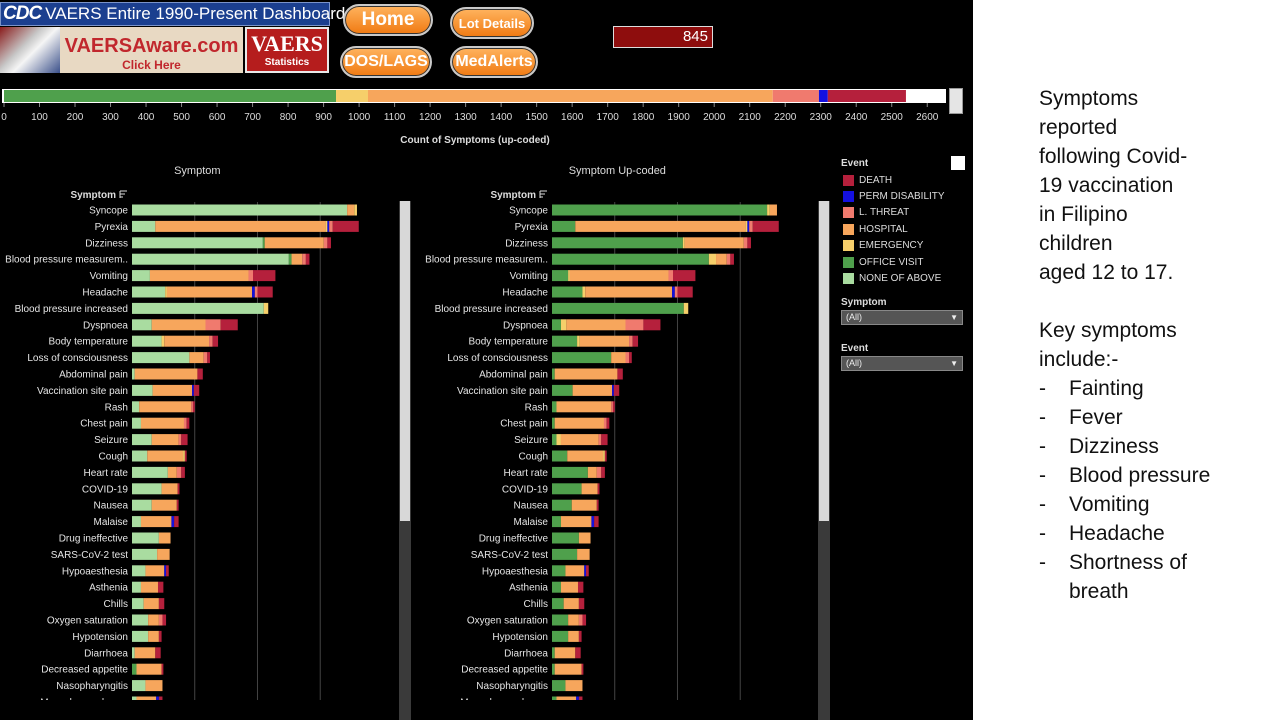  I want to click on bar-blood-pressure-measurem-none-of-above, so click(210, 259).